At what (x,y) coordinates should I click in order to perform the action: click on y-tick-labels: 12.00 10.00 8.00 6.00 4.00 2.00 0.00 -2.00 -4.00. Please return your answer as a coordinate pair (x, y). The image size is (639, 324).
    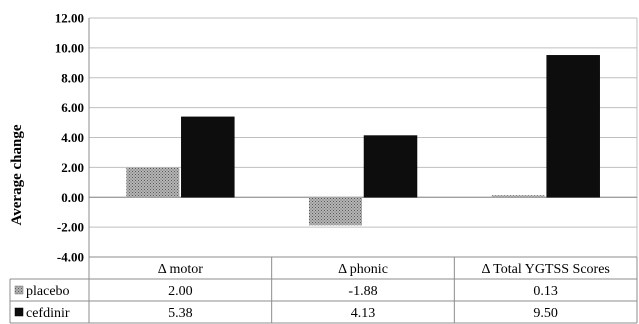
    Looking at the image, I should click on (69, 138).